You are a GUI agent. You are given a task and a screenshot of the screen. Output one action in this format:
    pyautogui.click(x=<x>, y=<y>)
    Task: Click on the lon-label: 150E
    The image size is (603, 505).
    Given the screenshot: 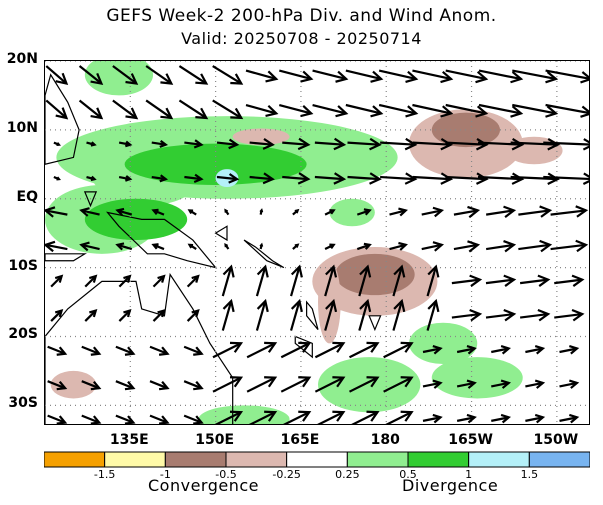 What is the action you would take?
    pyautogui.click(x=215, y=440)
    